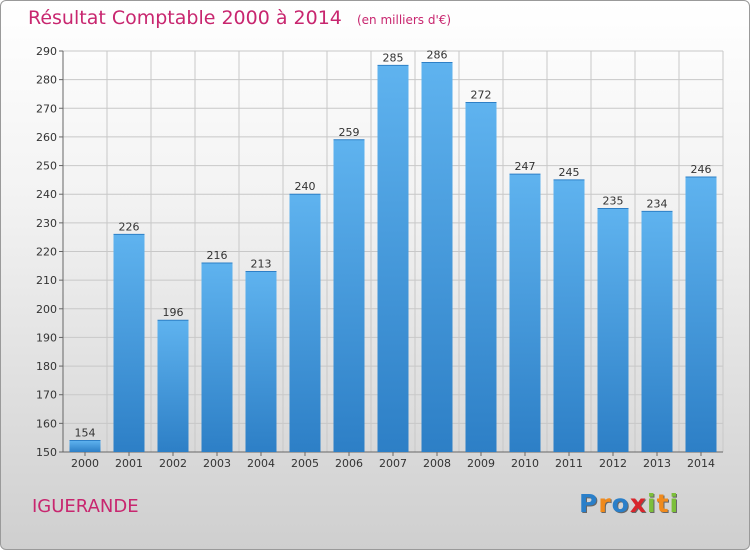 The height and width of the screenshot is (550, 750). Describe the element at coordinates (404, 20) in the screenshot. I see `chart-subtitle: (en milliers d'€)` at that location.